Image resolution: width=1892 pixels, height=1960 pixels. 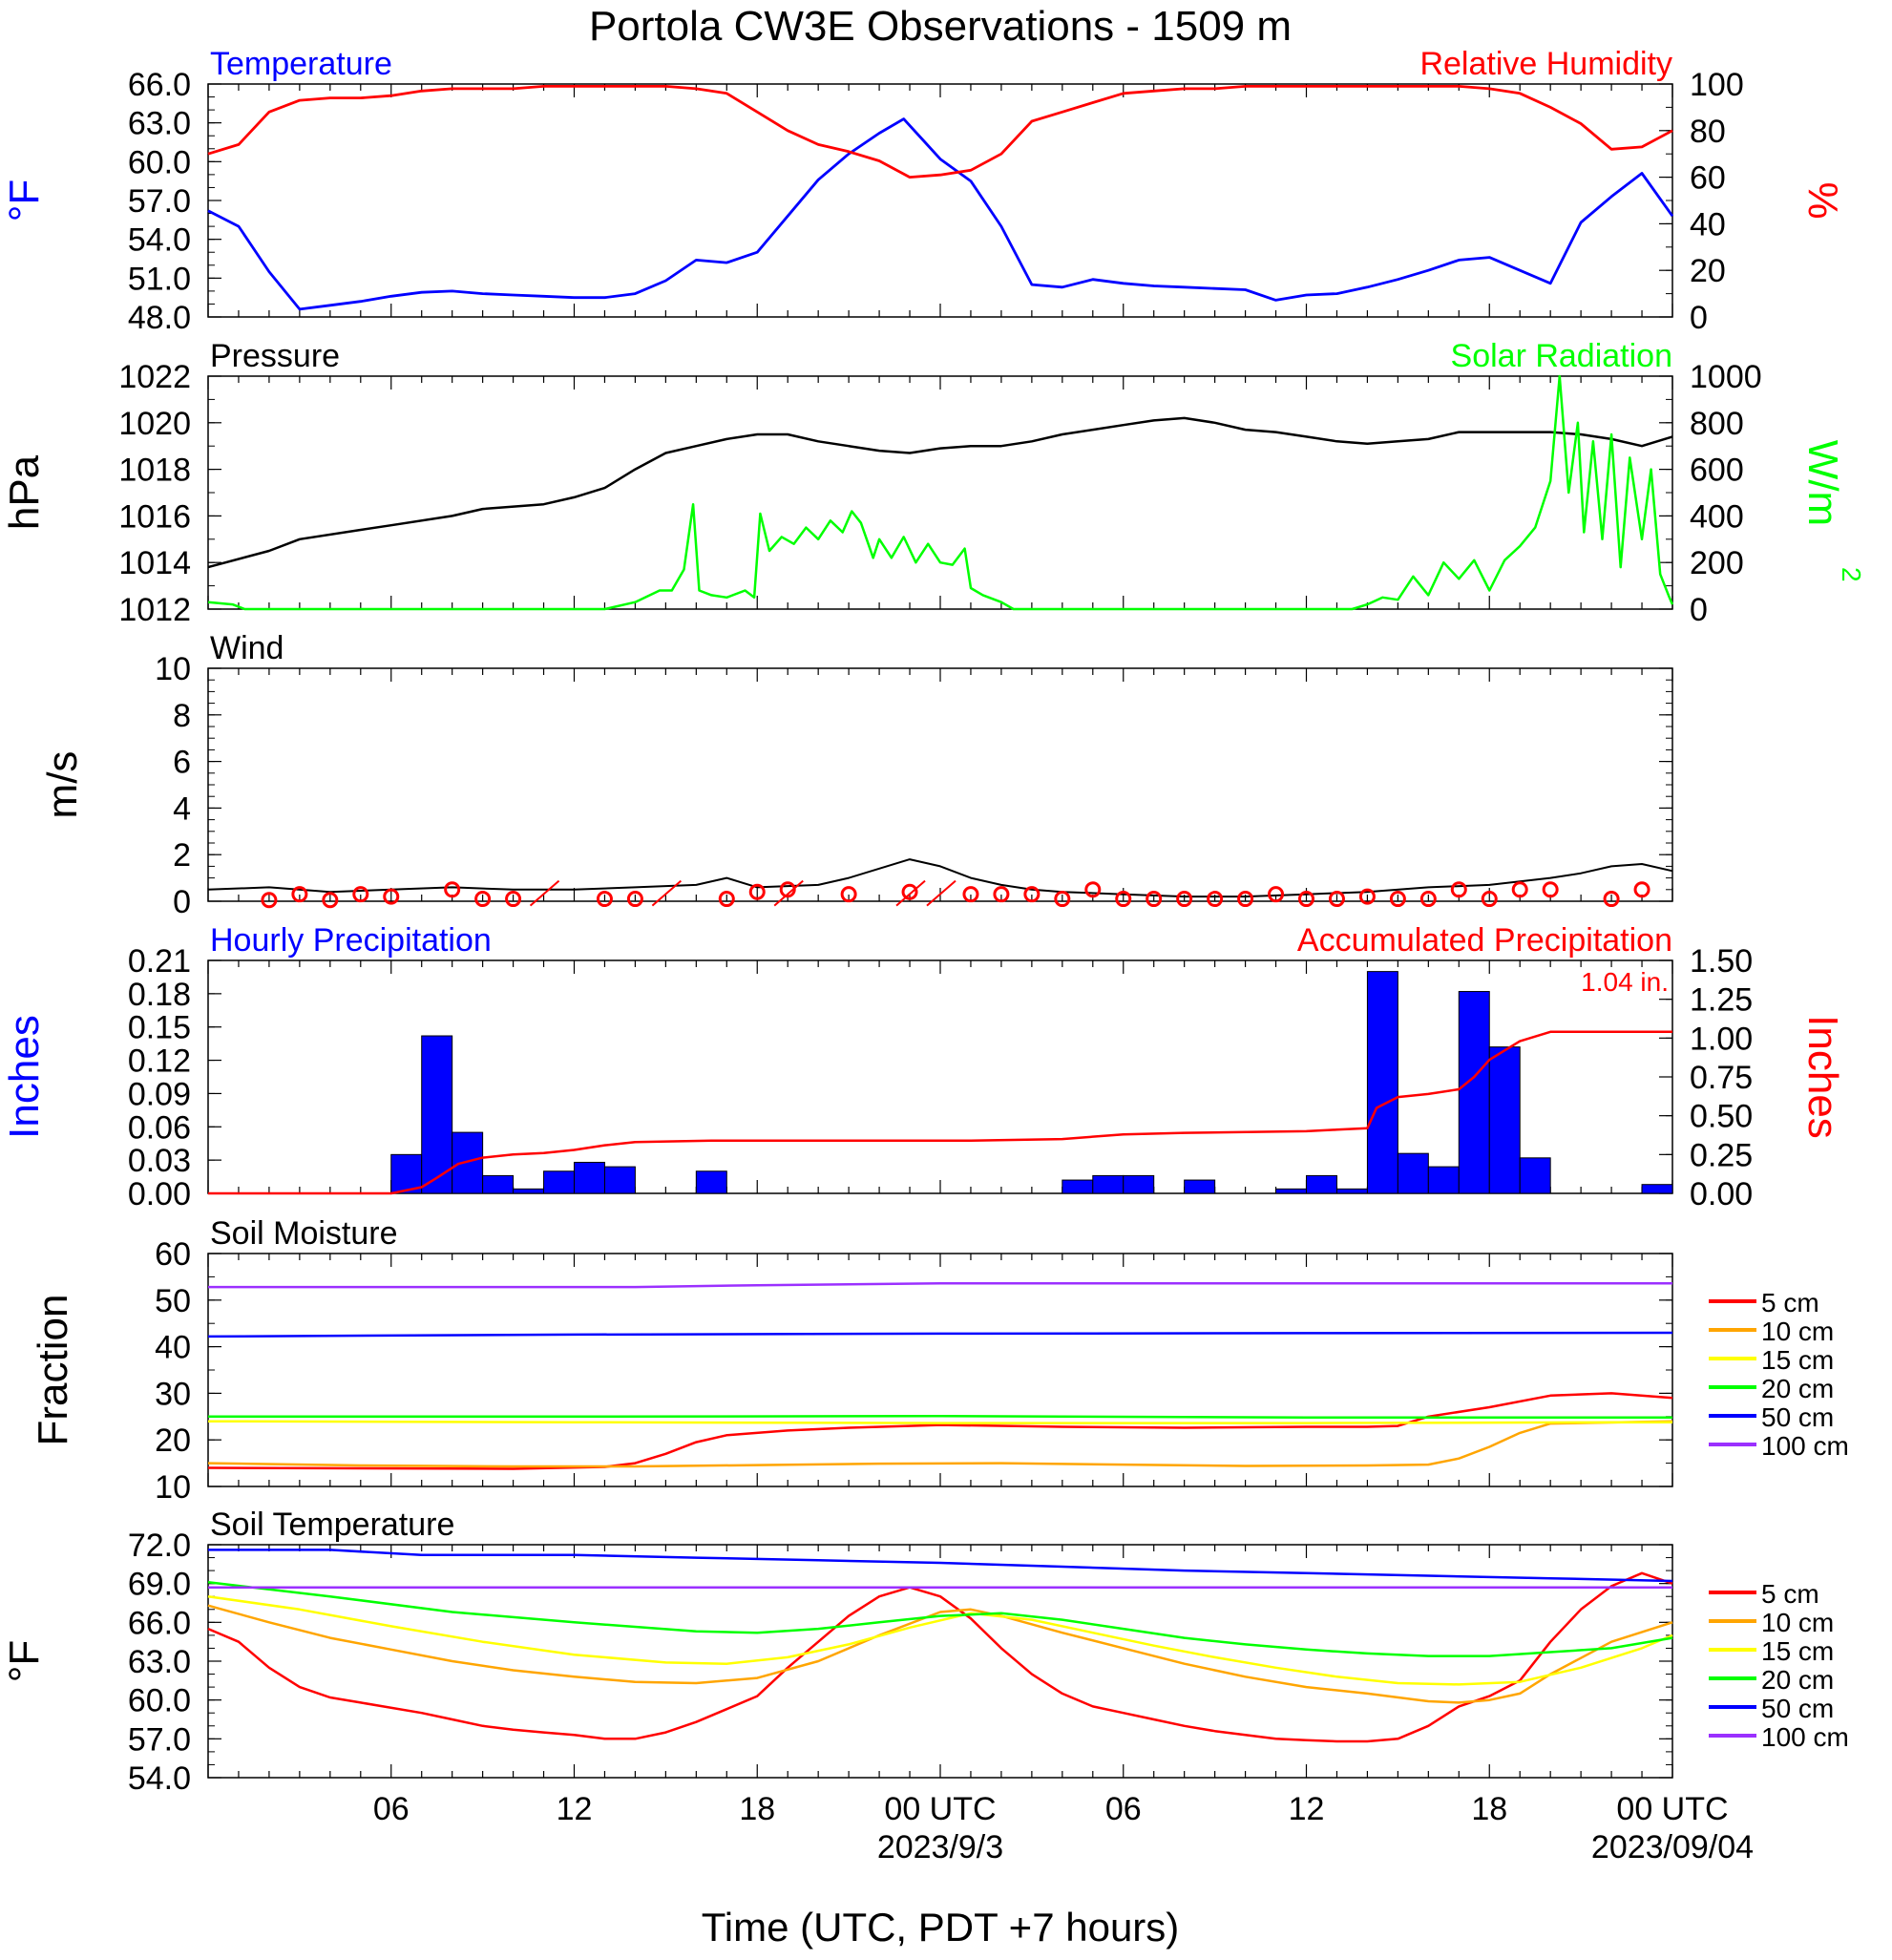 I want to click on soil-temp-line-5cm, so click(x=940, y=1657).